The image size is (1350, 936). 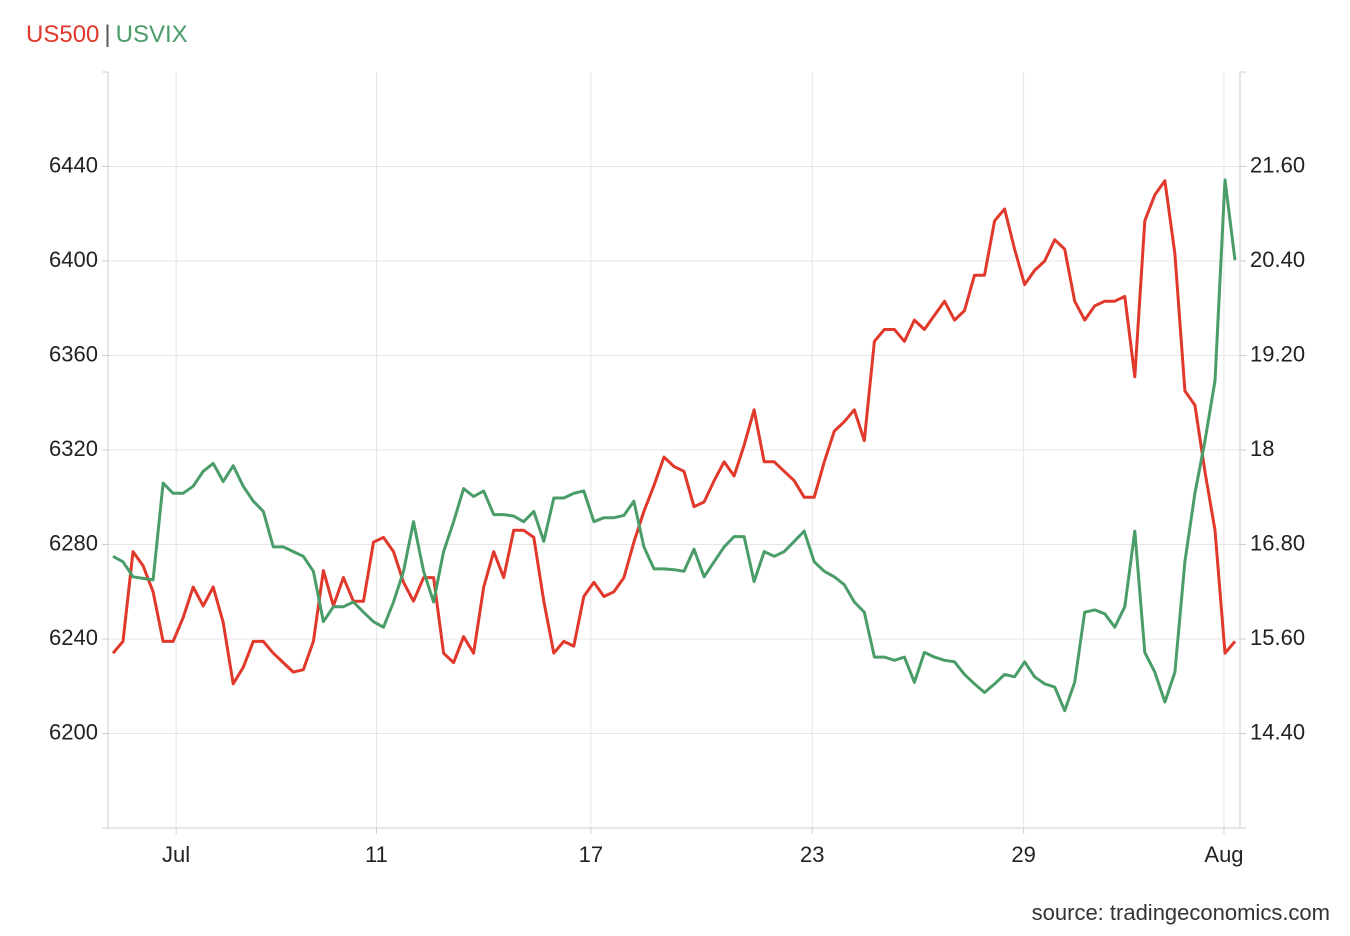 What do you see at coordinates (1277, 259) in the screenshot?
I see `y2-tick-label: 20.40` at bounding box center [1277, 259].